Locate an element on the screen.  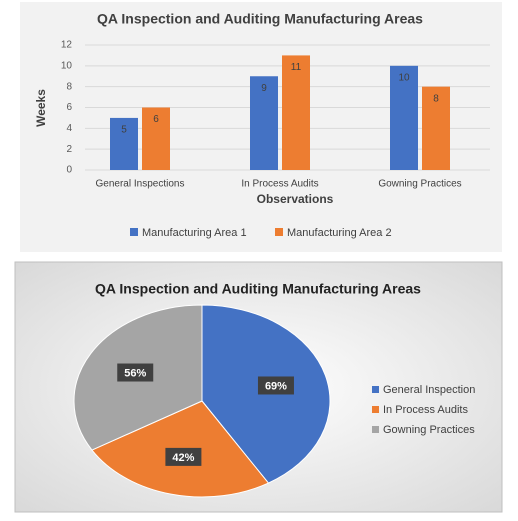
y-tick-label: 8 is located at coordinates (69, 86).